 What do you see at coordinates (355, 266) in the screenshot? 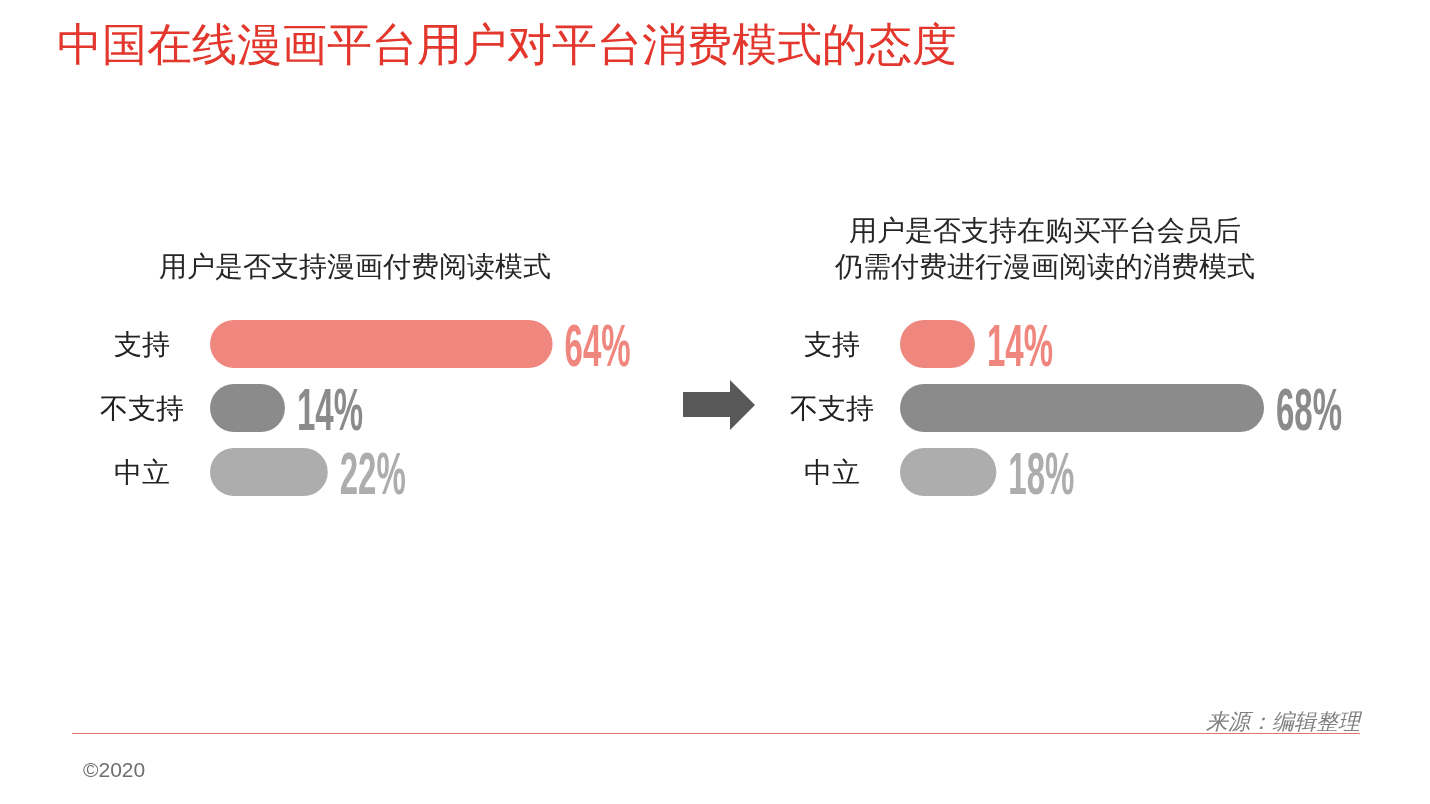
I see `chart-title: 用户是否支持漫画付费阅读模式` at bounding box center [355, 266].